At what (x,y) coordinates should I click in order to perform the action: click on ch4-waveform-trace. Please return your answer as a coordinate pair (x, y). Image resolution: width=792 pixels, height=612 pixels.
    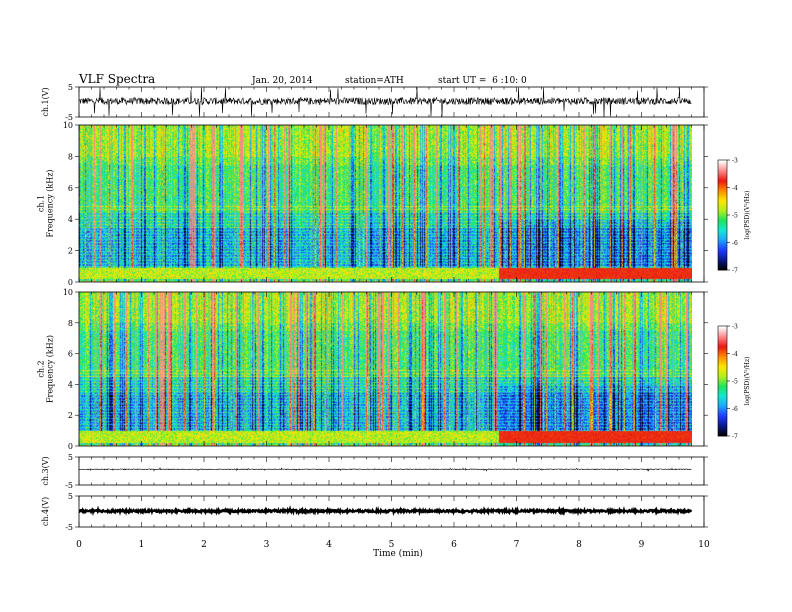
    Looking at the image, I should click on (385, 511).